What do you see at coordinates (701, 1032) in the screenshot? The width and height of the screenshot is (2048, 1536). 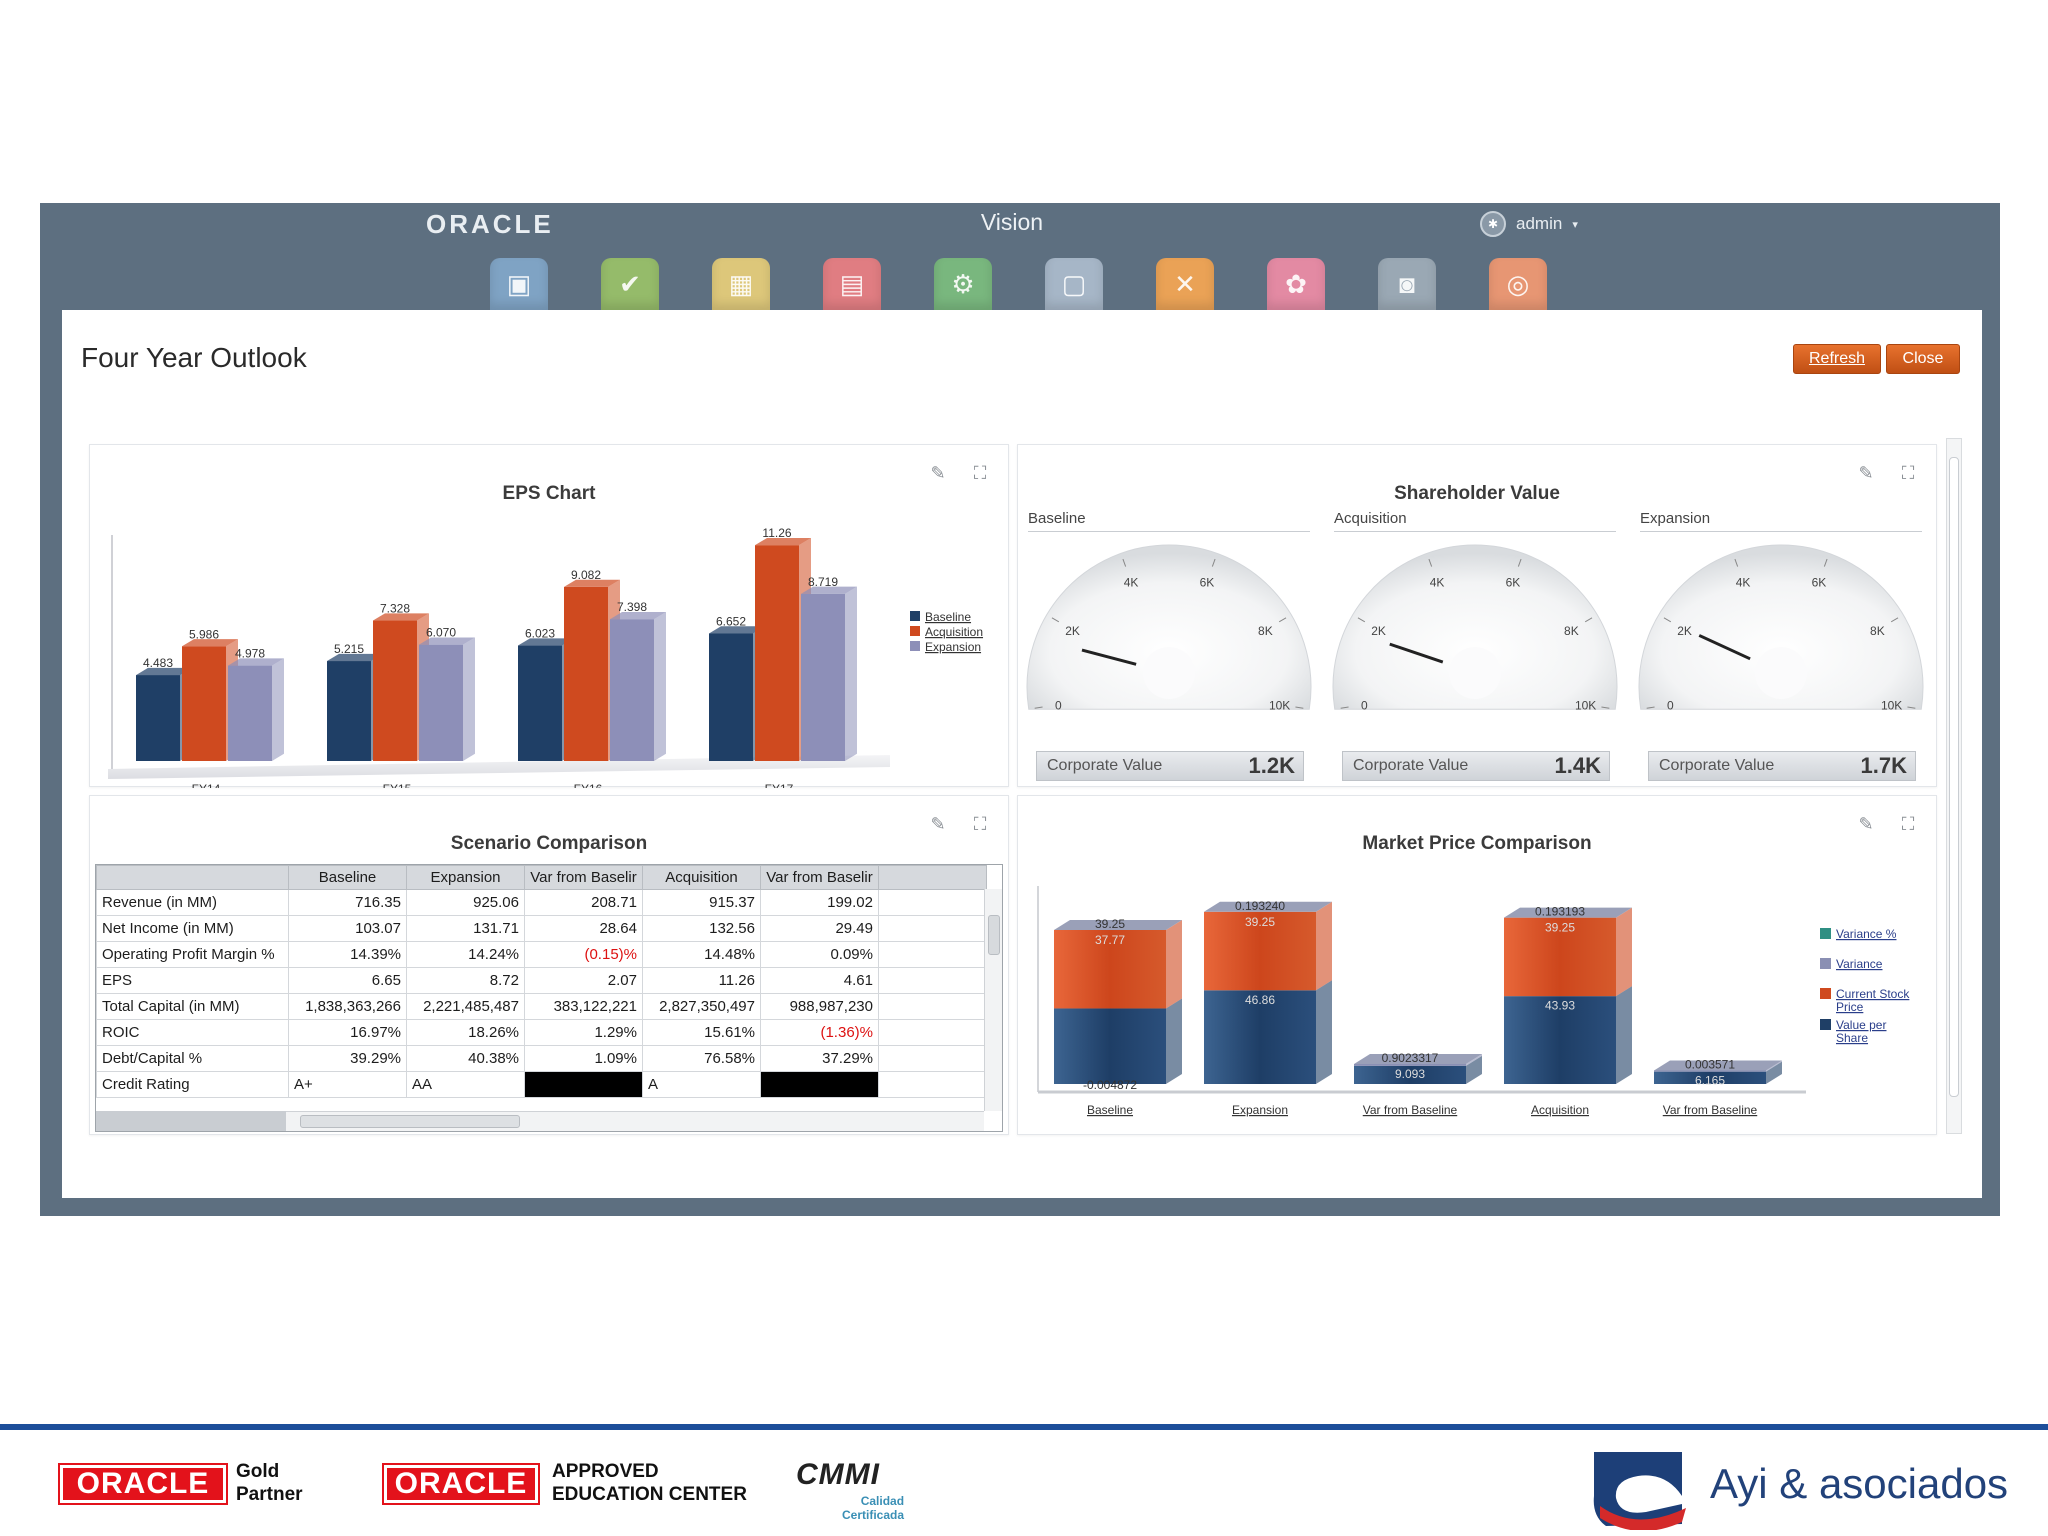 I see `table-cell: 15.61%` at bounding box center [701, 1032].